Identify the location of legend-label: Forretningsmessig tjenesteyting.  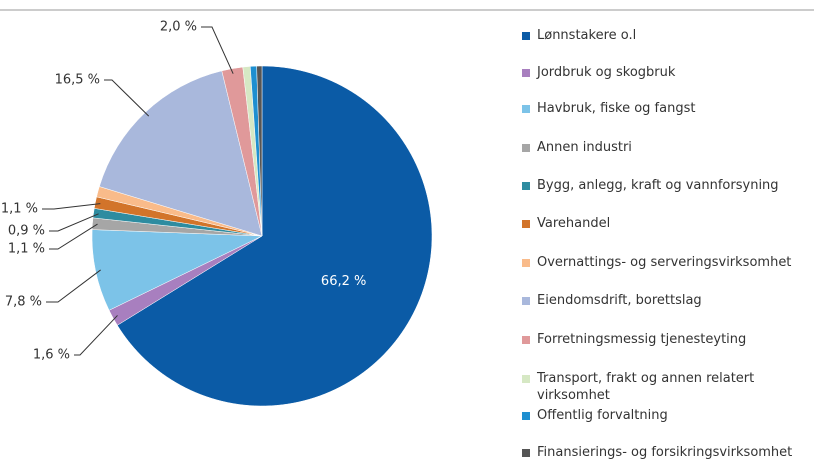
(642, 339).